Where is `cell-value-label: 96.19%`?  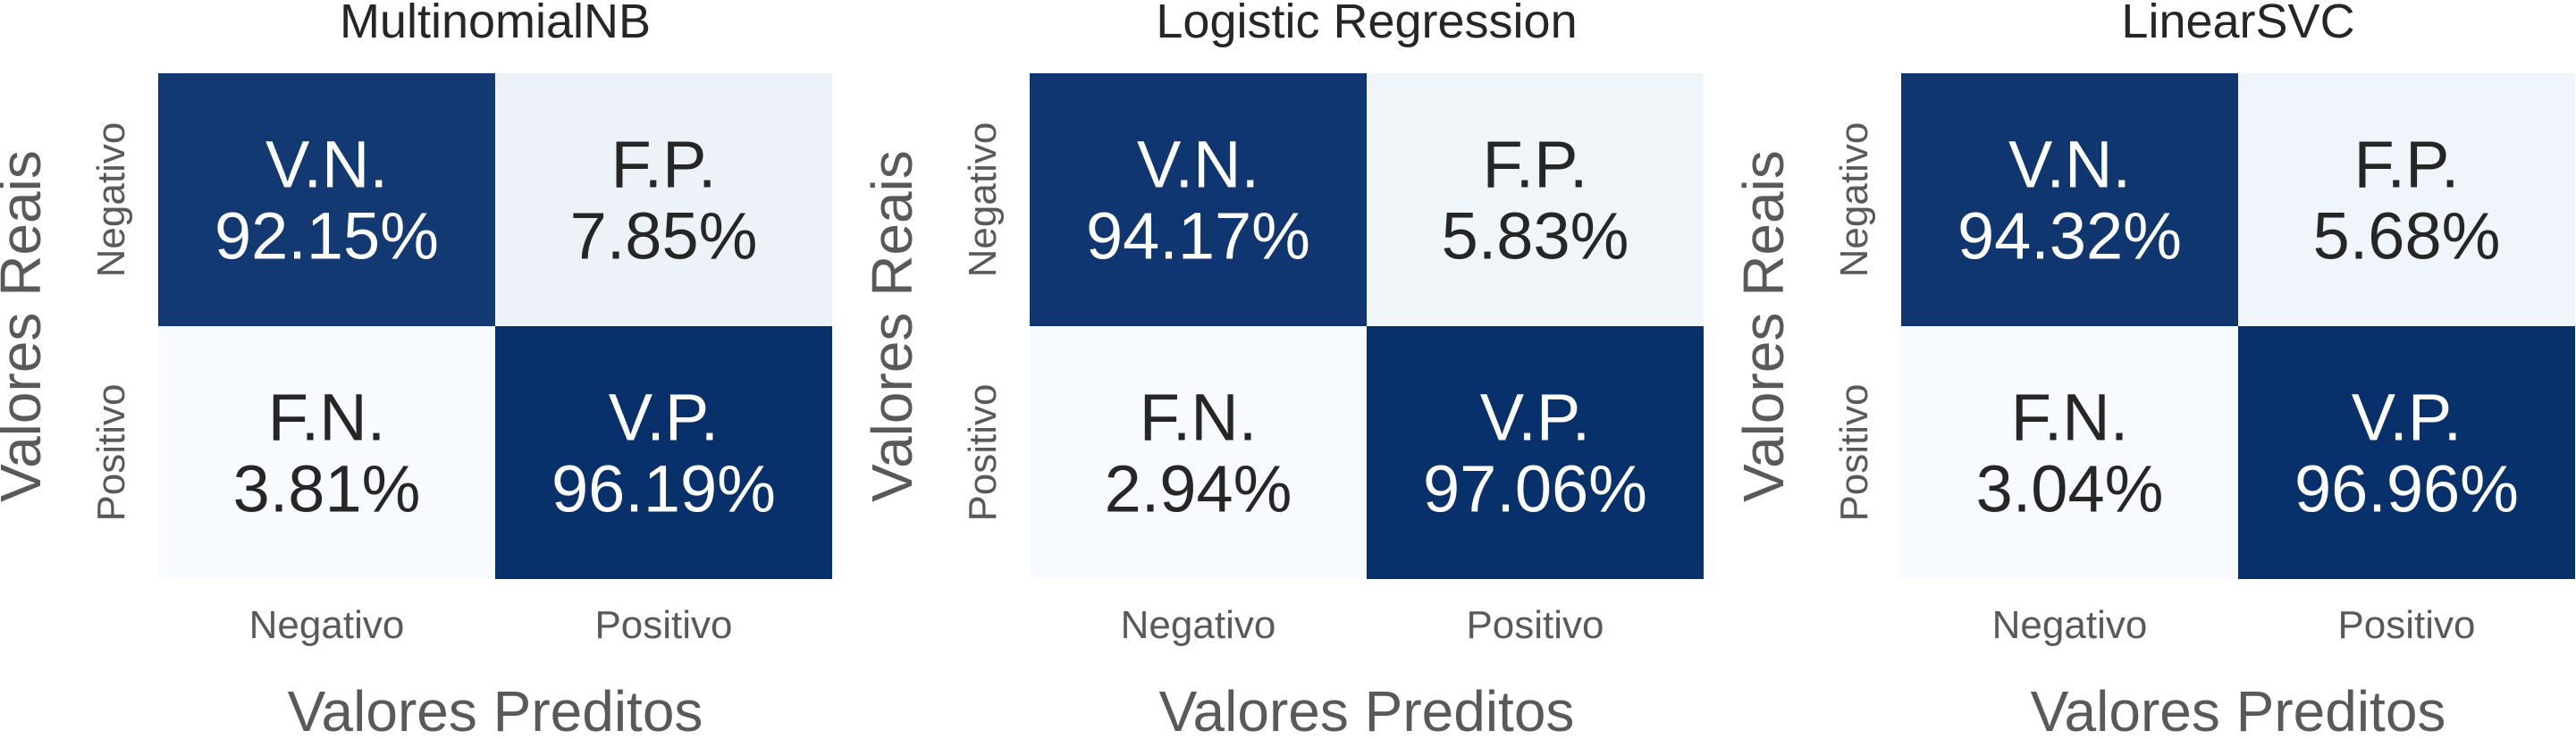
cell-value-label: 96.19% is located at coordinates (664, 489).